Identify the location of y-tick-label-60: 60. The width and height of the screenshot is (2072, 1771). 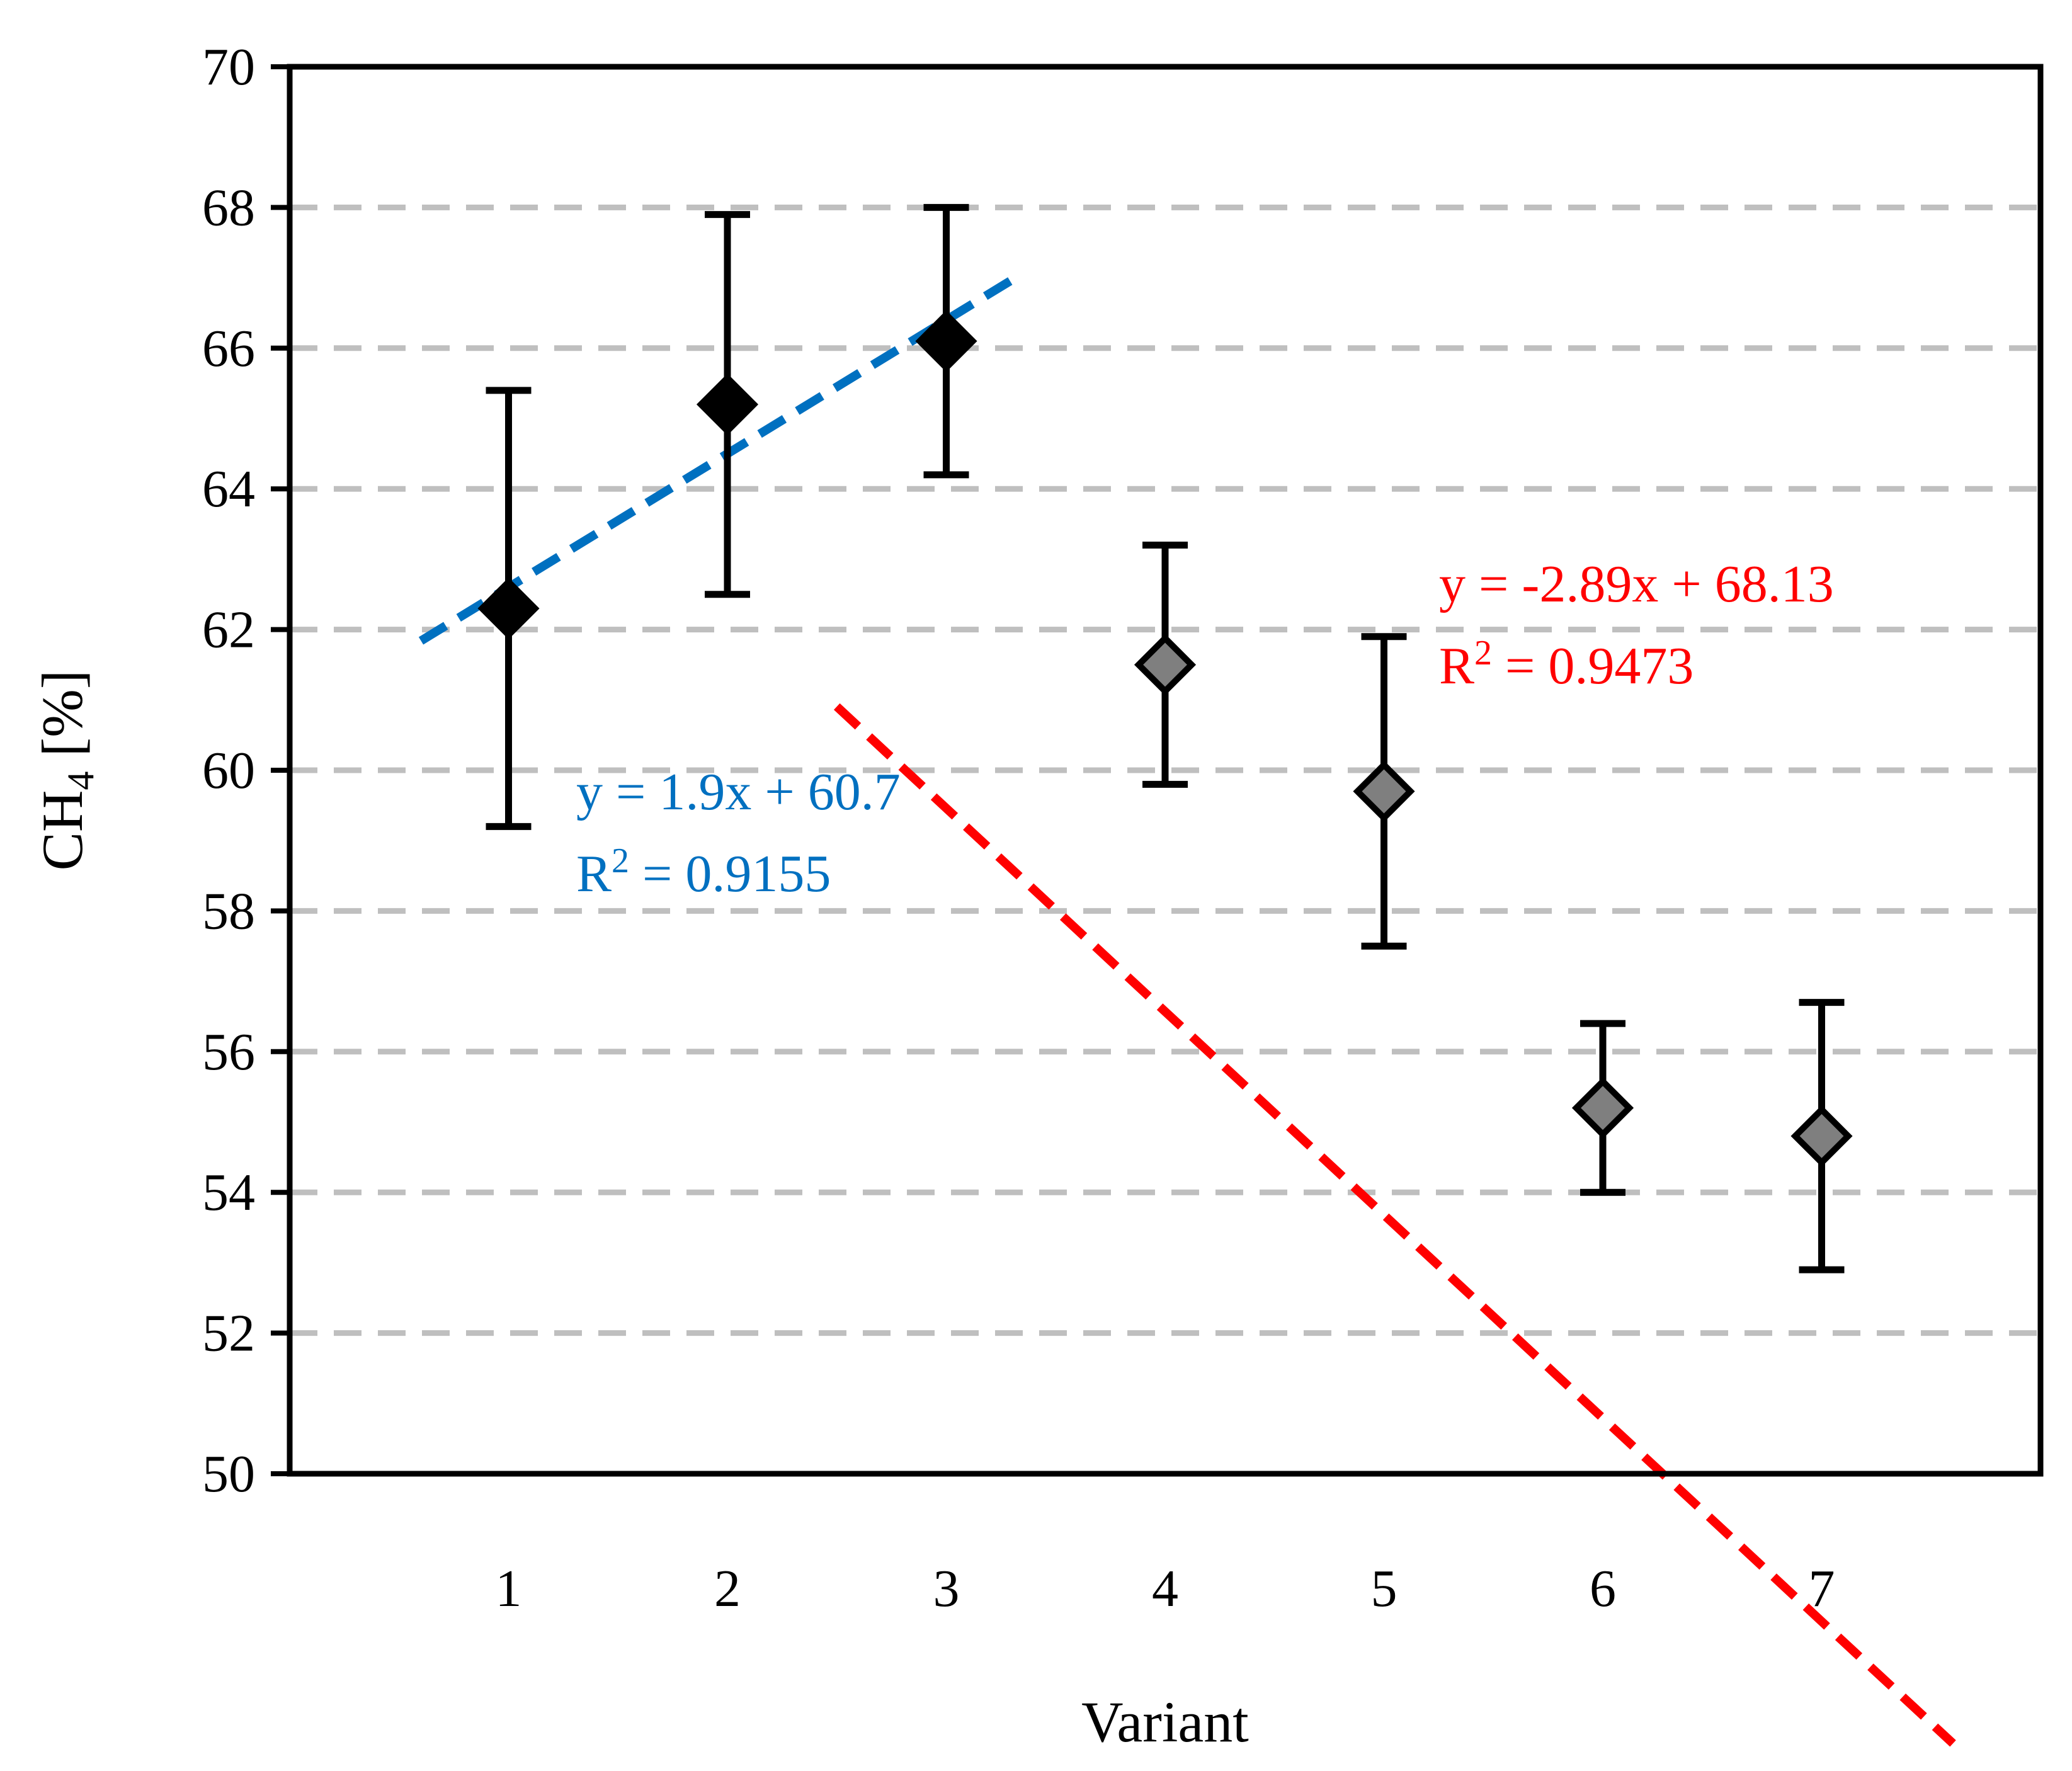
(229, 770).